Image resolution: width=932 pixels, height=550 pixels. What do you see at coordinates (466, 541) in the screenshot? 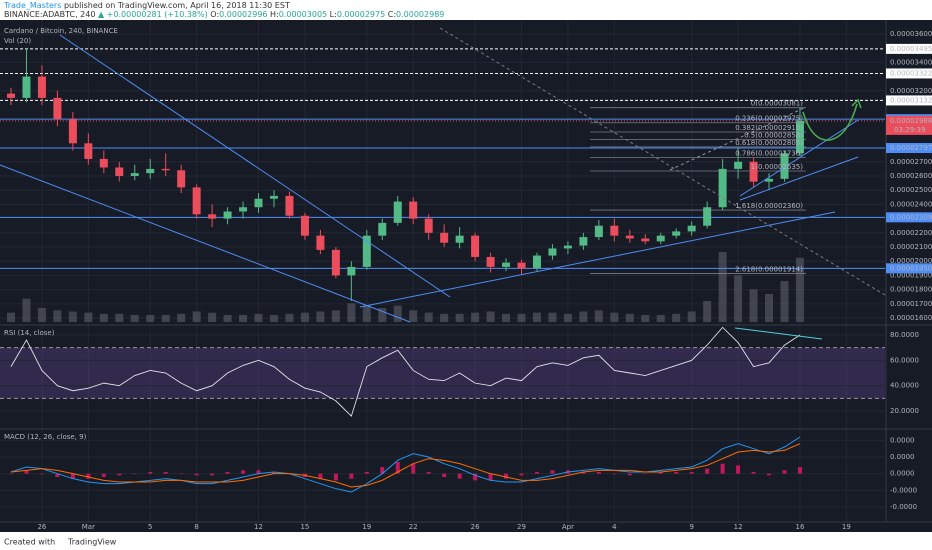
I see `footer-bar` at bounding box center [466, 541].